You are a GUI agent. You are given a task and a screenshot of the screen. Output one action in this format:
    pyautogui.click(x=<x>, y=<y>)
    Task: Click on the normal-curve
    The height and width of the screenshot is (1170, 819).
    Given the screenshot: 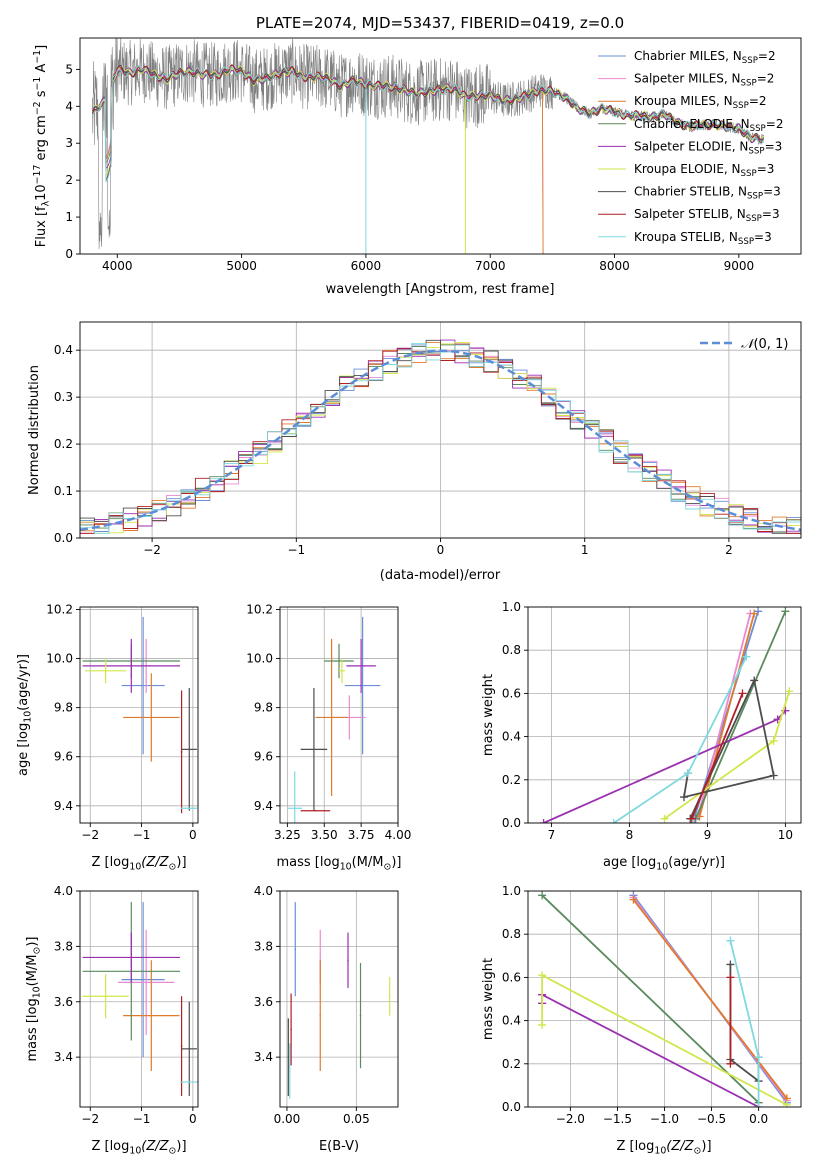 What is the action you would take?
    pyautogui.click(x=440, y=440)
    